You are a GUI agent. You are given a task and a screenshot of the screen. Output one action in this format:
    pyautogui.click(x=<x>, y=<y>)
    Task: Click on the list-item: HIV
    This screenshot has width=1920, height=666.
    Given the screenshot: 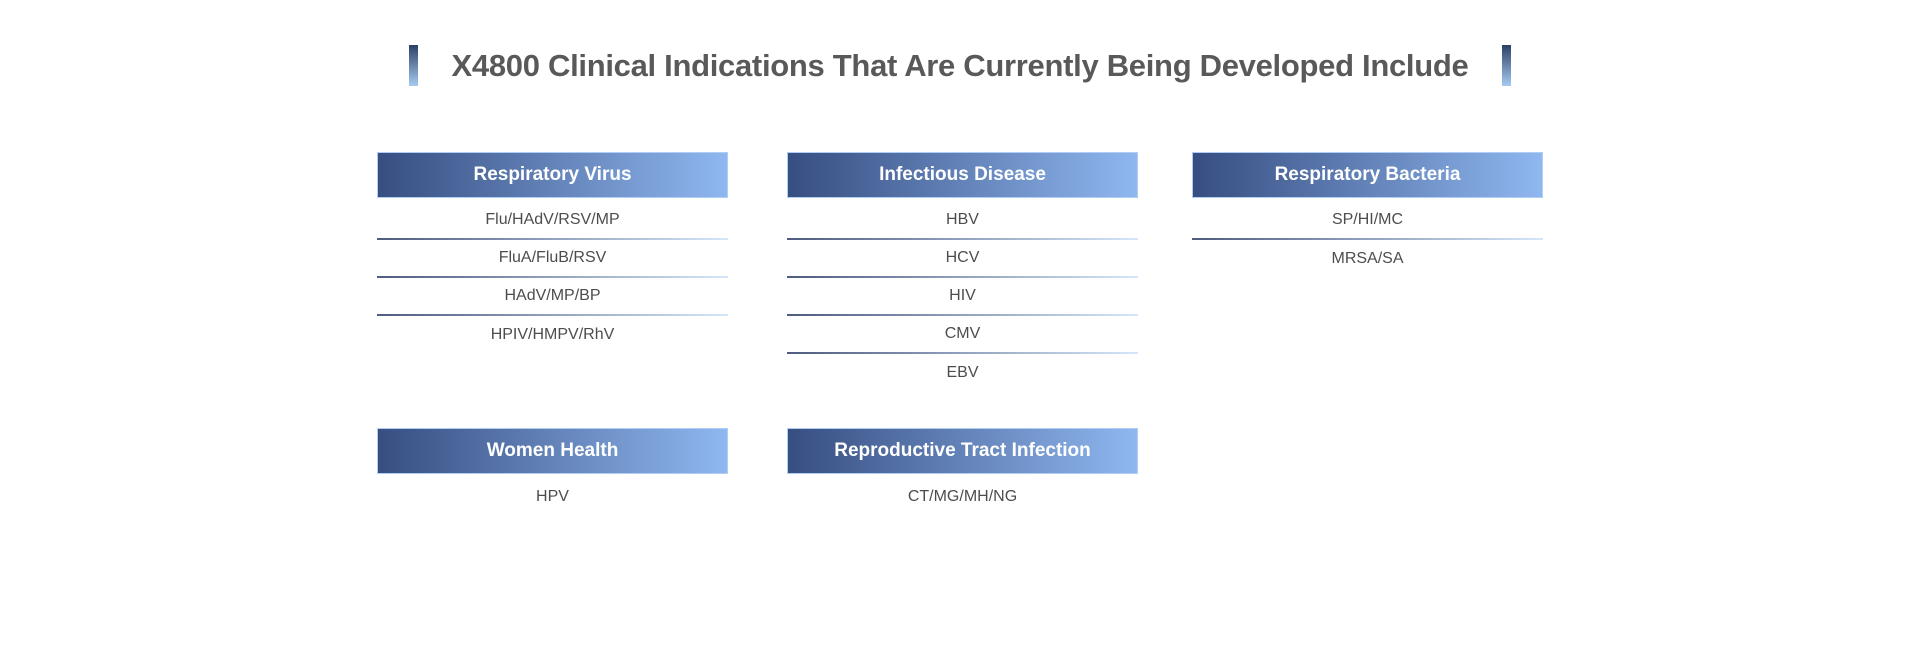 What is the action you would take?
    pyautogui.click(x=962, y=297)
    